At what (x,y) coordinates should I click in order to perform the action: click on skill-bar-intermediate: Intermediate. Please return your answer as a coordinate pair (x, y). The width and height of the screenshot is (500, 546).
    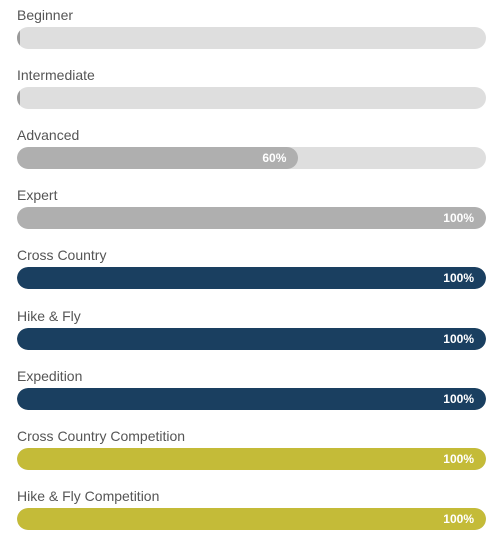
    Looking at the image, I should click on (251, 88).